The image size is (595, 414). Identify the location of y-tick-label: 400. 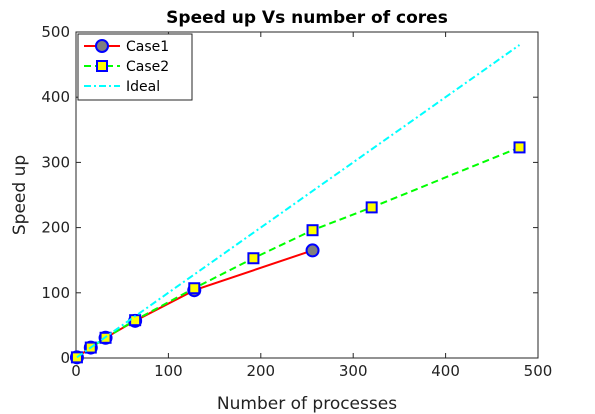
(55, 97).